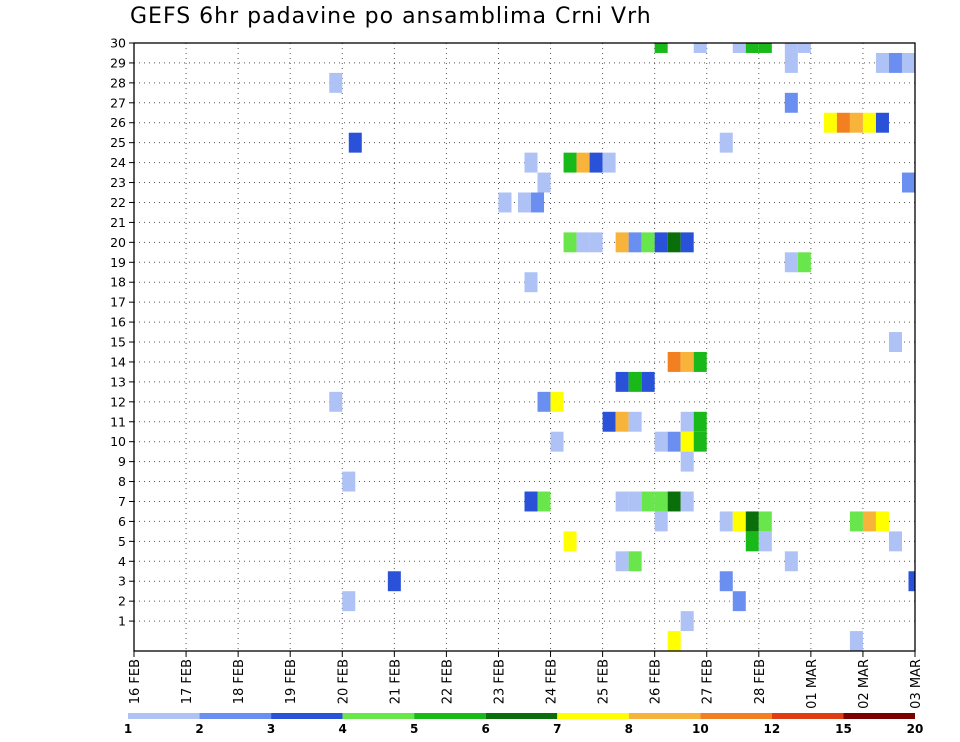  What do you see at coordinates (629, 729) in the screenshot?
I see `colorbar-label: 8` at bounding box center [629, 729].